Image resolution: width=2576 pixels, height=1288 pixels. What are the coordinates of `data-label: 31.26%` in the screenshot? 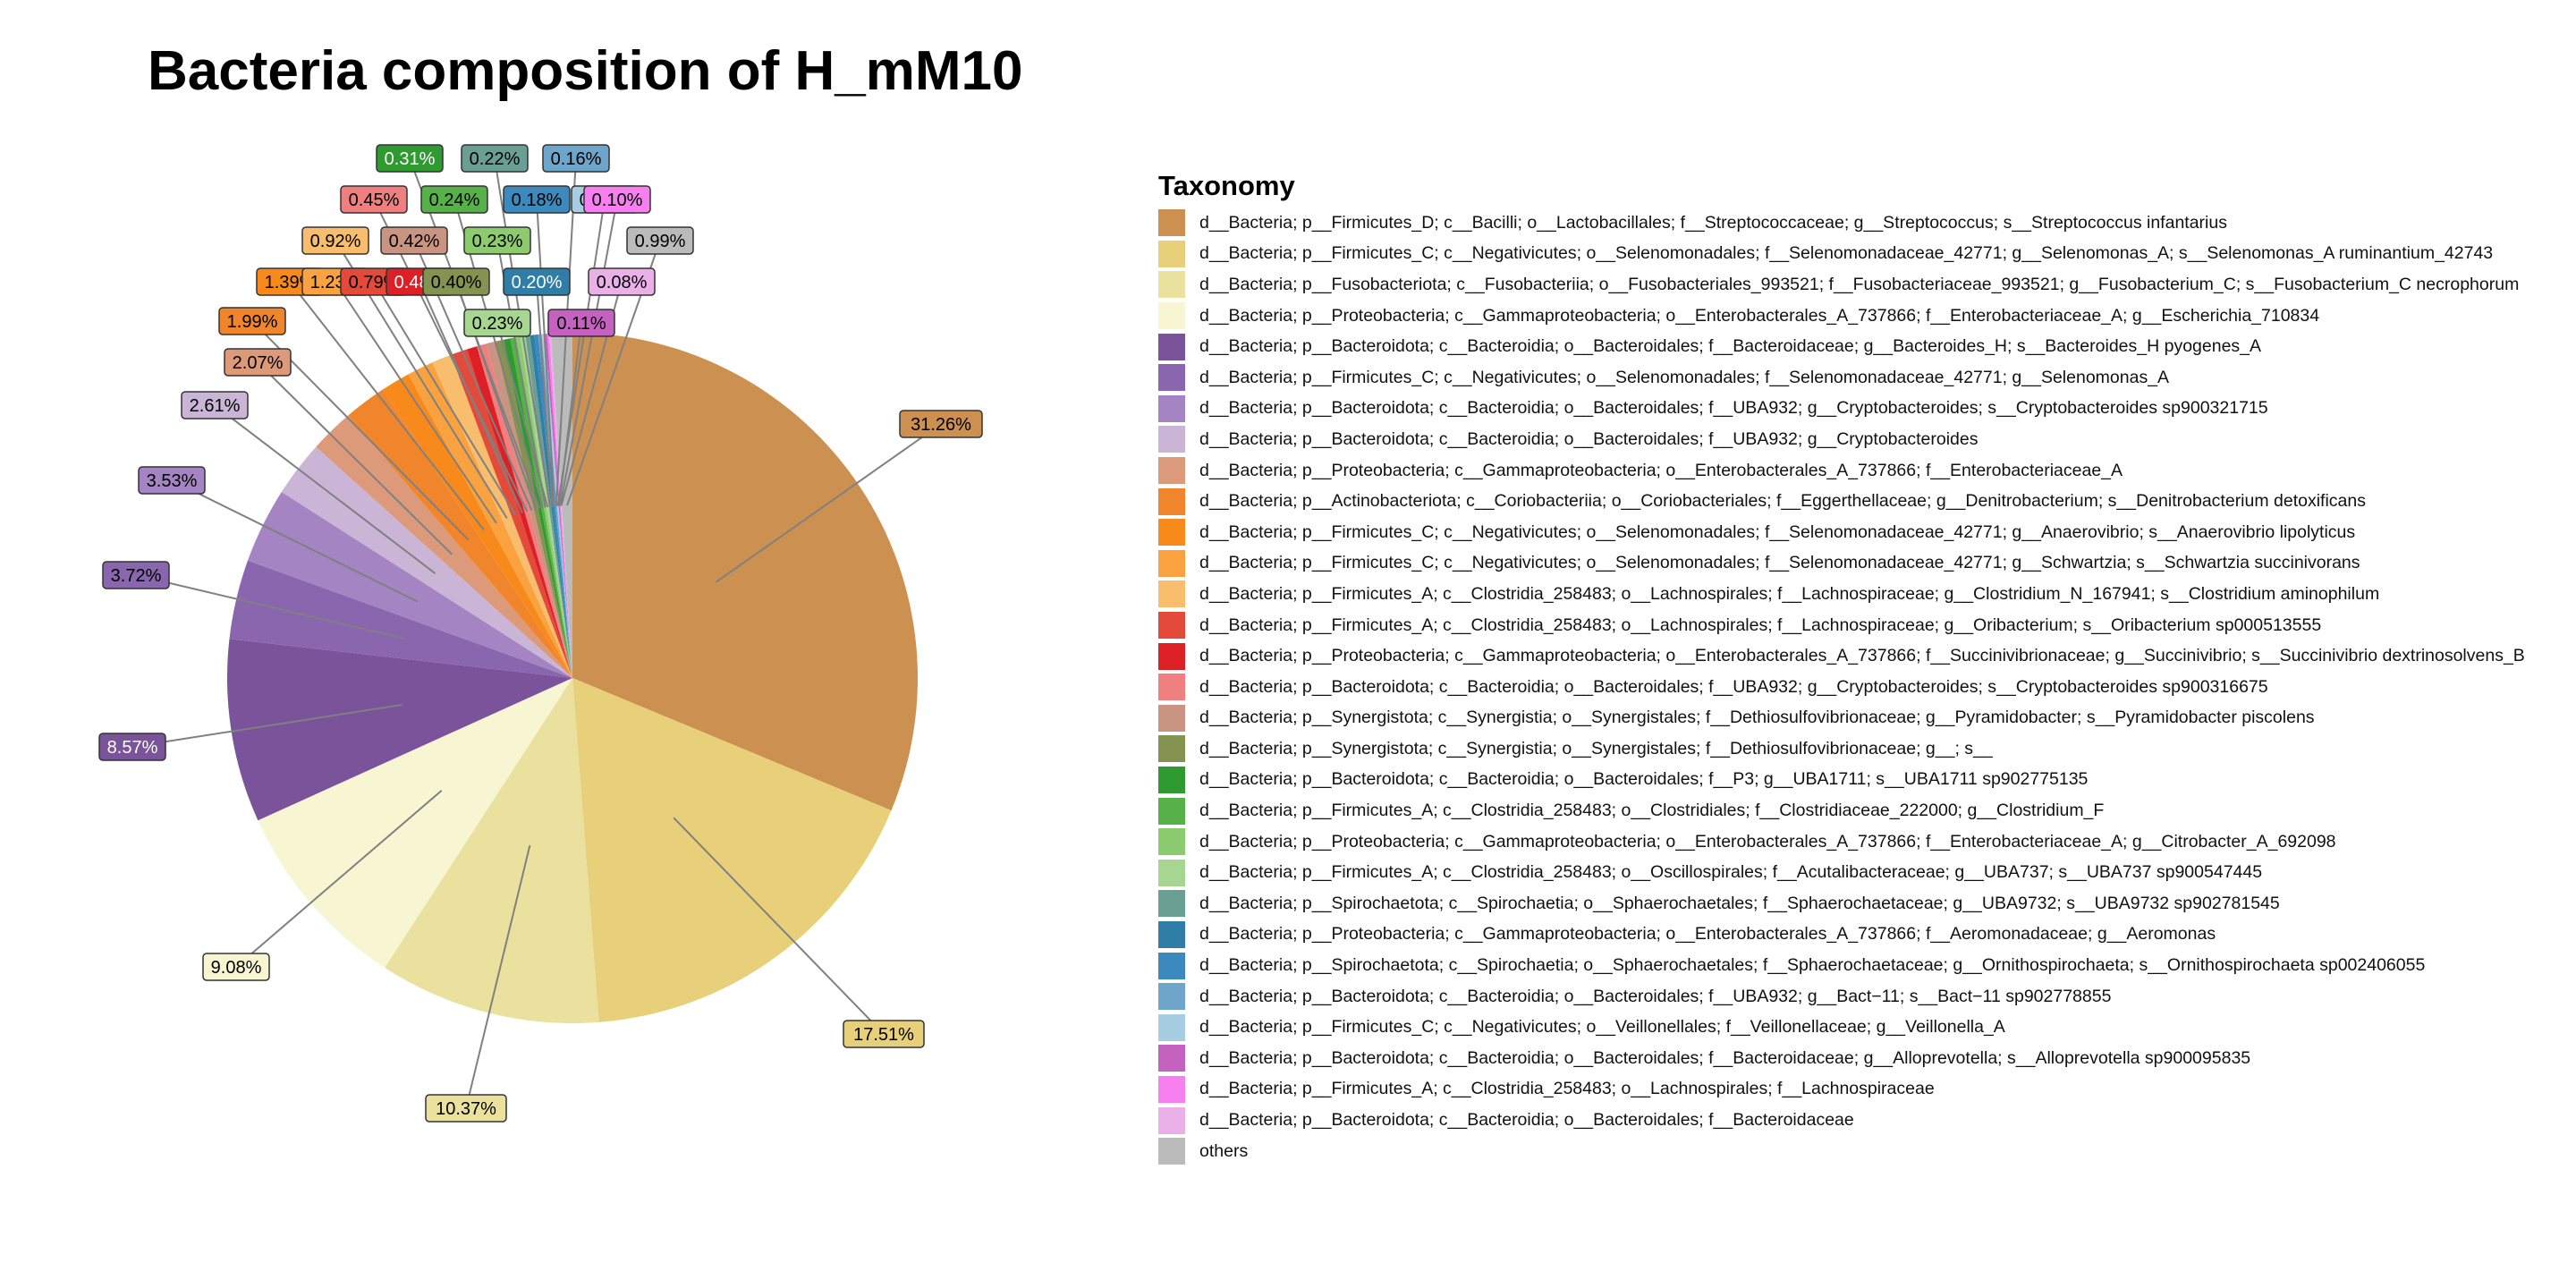 It's located at (941, 424).